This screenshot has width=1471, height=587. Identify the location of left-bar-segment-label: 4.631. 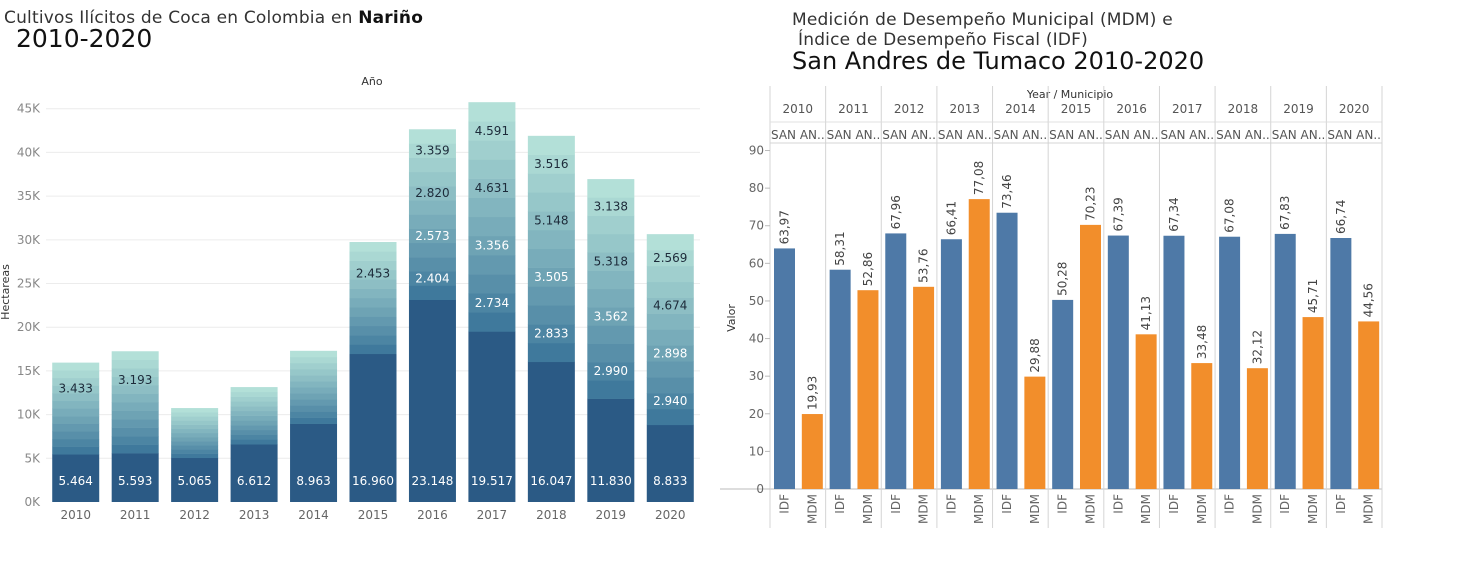
(492, 188).